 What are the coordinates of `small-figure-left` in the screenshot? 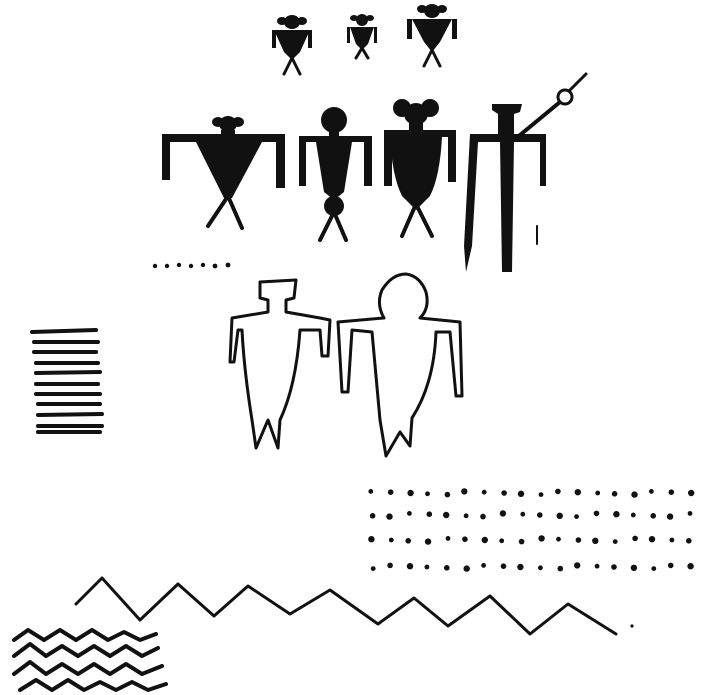 It's located at (292, 45).